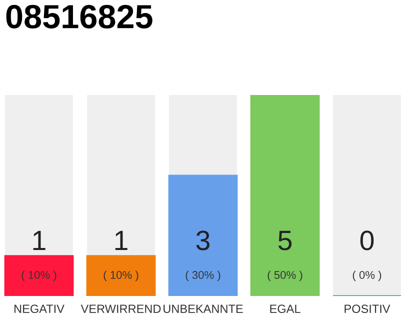 The width and height of the screenshot is (410, 320). Describe the element at coordinates (79, 16) in the screenshot. I see `chart-title: 08516825` at that location.